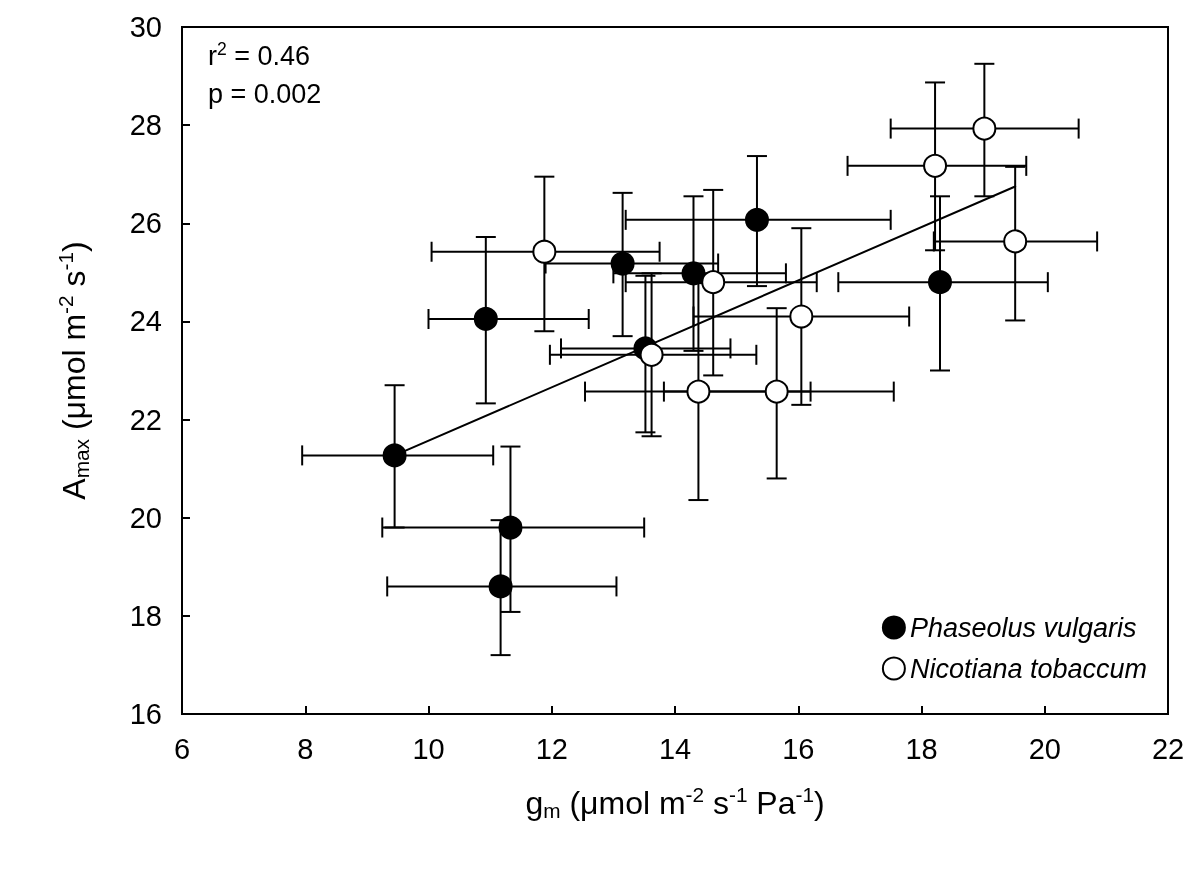  What do you see at coordinates (551, 748) in the screenshot?
I see `x-tick-label: 12` at bounding box center [551, 748].